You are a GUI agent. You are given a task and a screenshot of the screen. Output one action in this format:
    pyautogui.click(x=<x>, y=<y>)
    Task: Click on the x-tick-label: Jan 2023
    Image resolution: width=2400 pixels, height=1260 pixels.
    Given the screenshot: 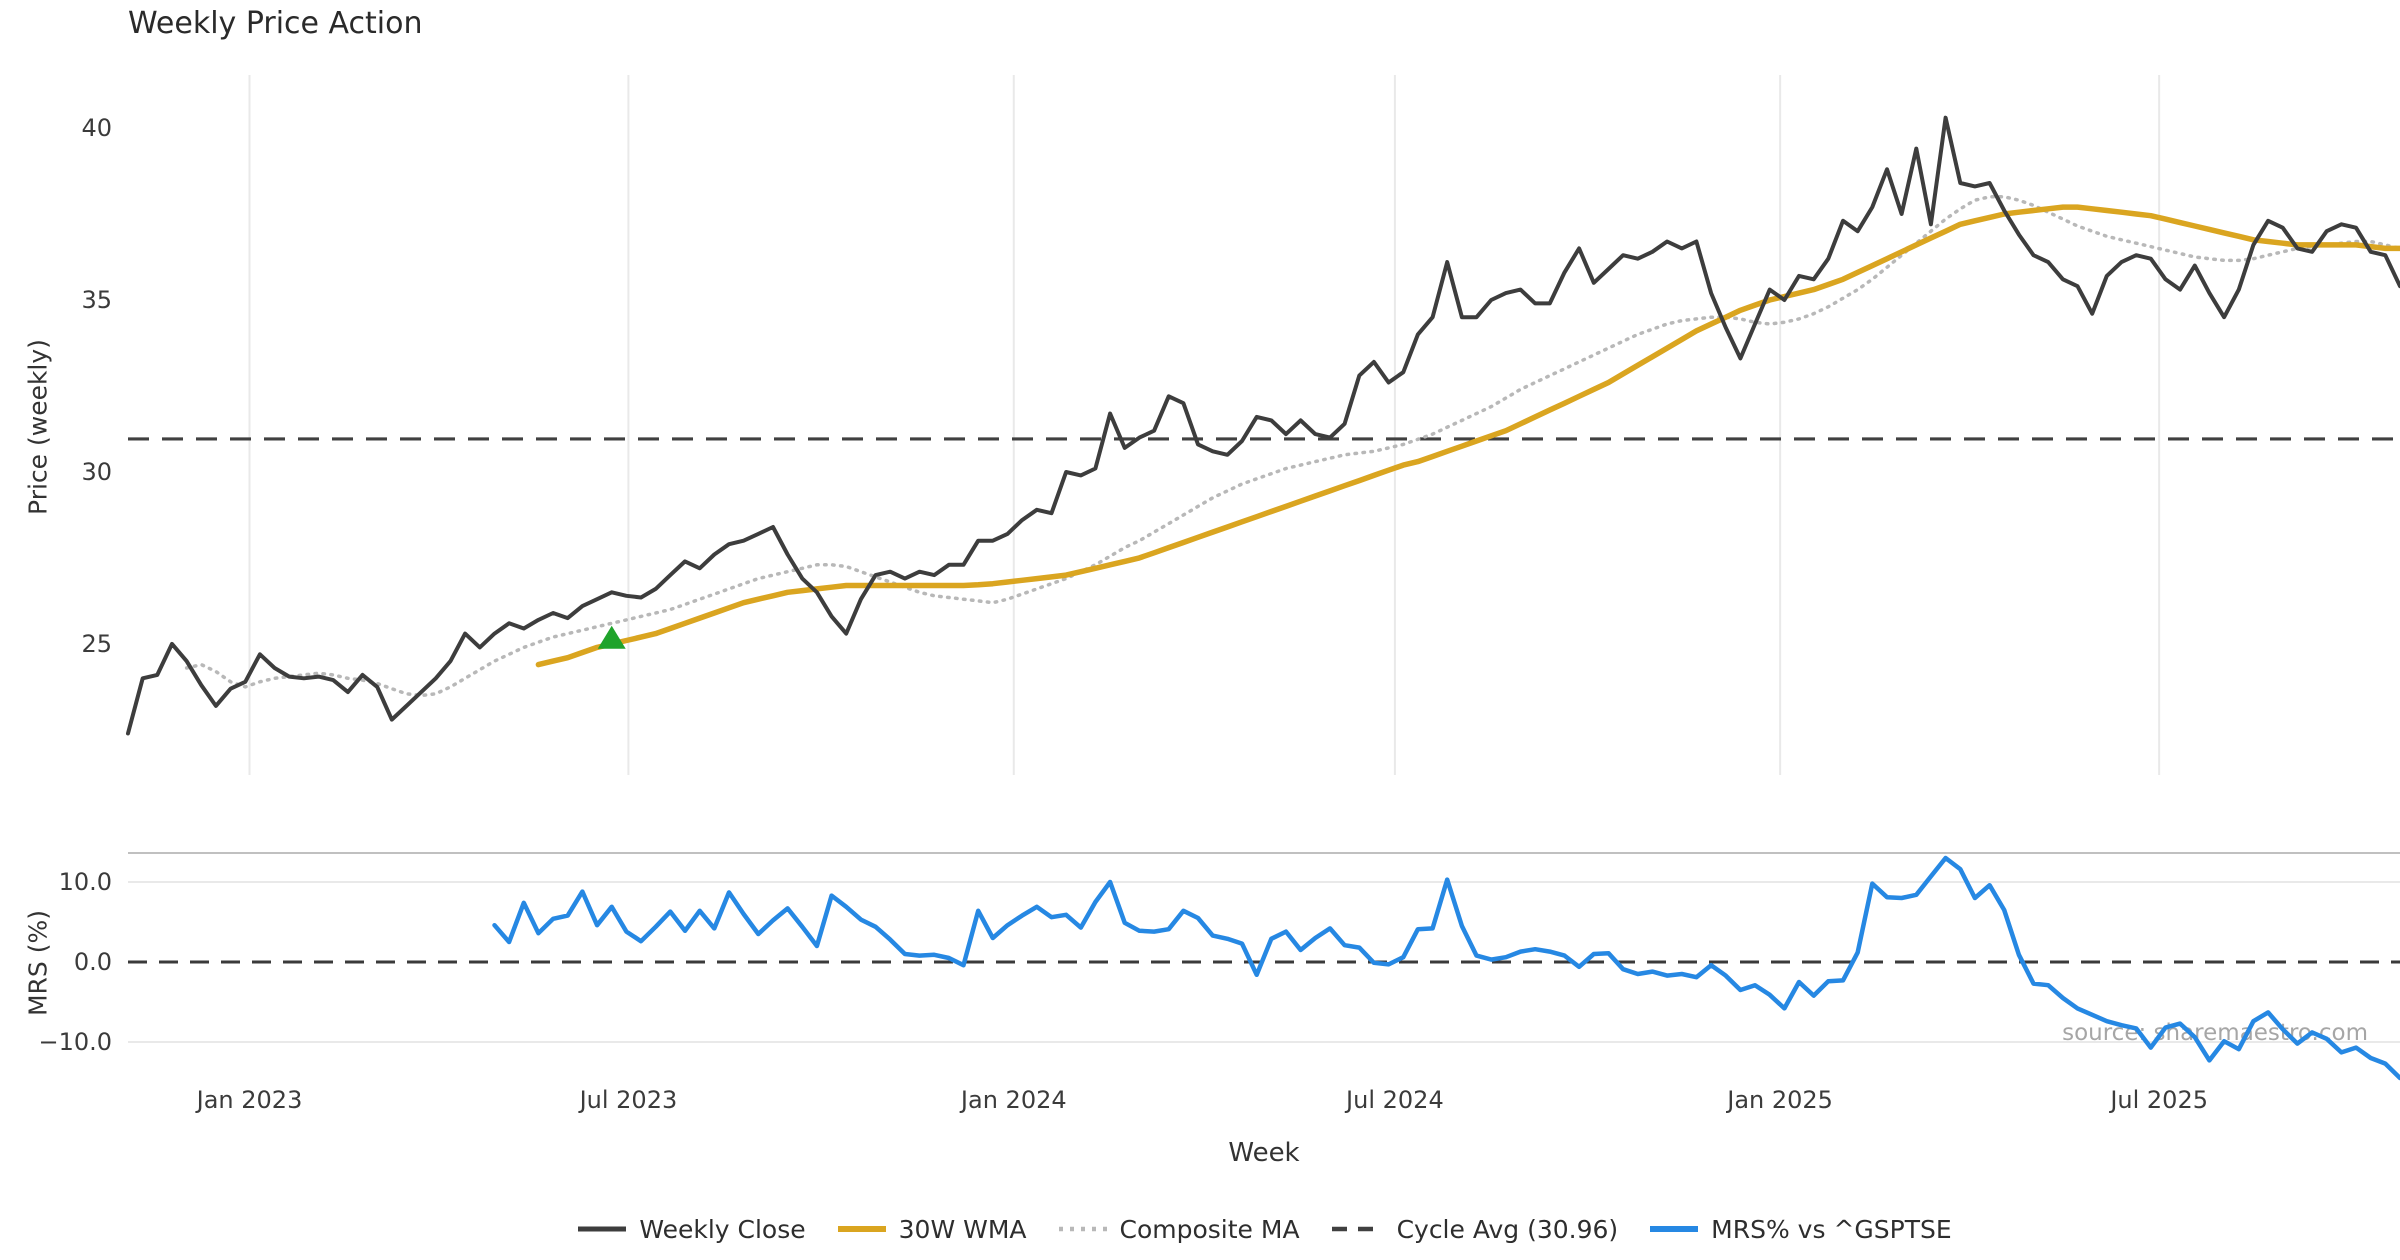 What is the action you would take?
    pyautogui.click(x=249, y=1100)
    